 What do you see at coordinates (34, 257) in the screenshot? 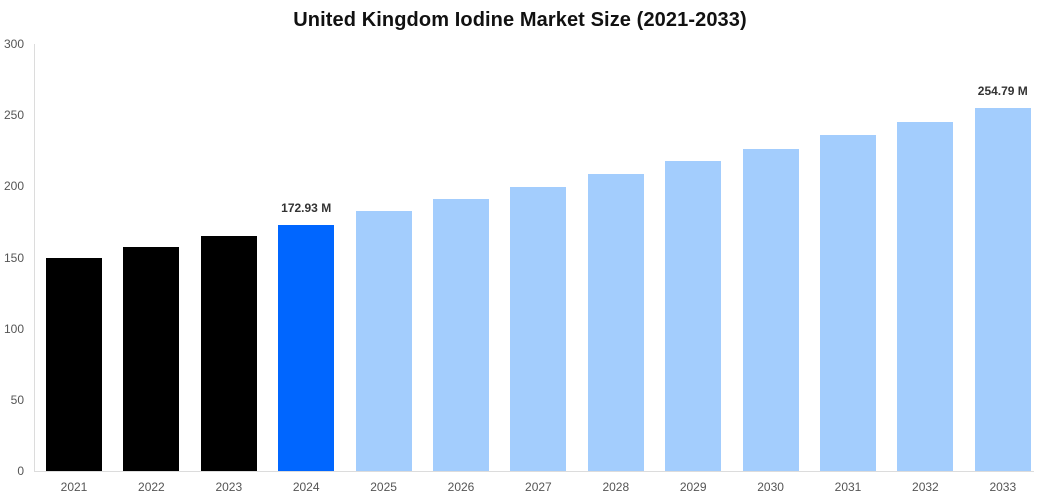
I see `y-axis-line` at bounding box center [34, 257].